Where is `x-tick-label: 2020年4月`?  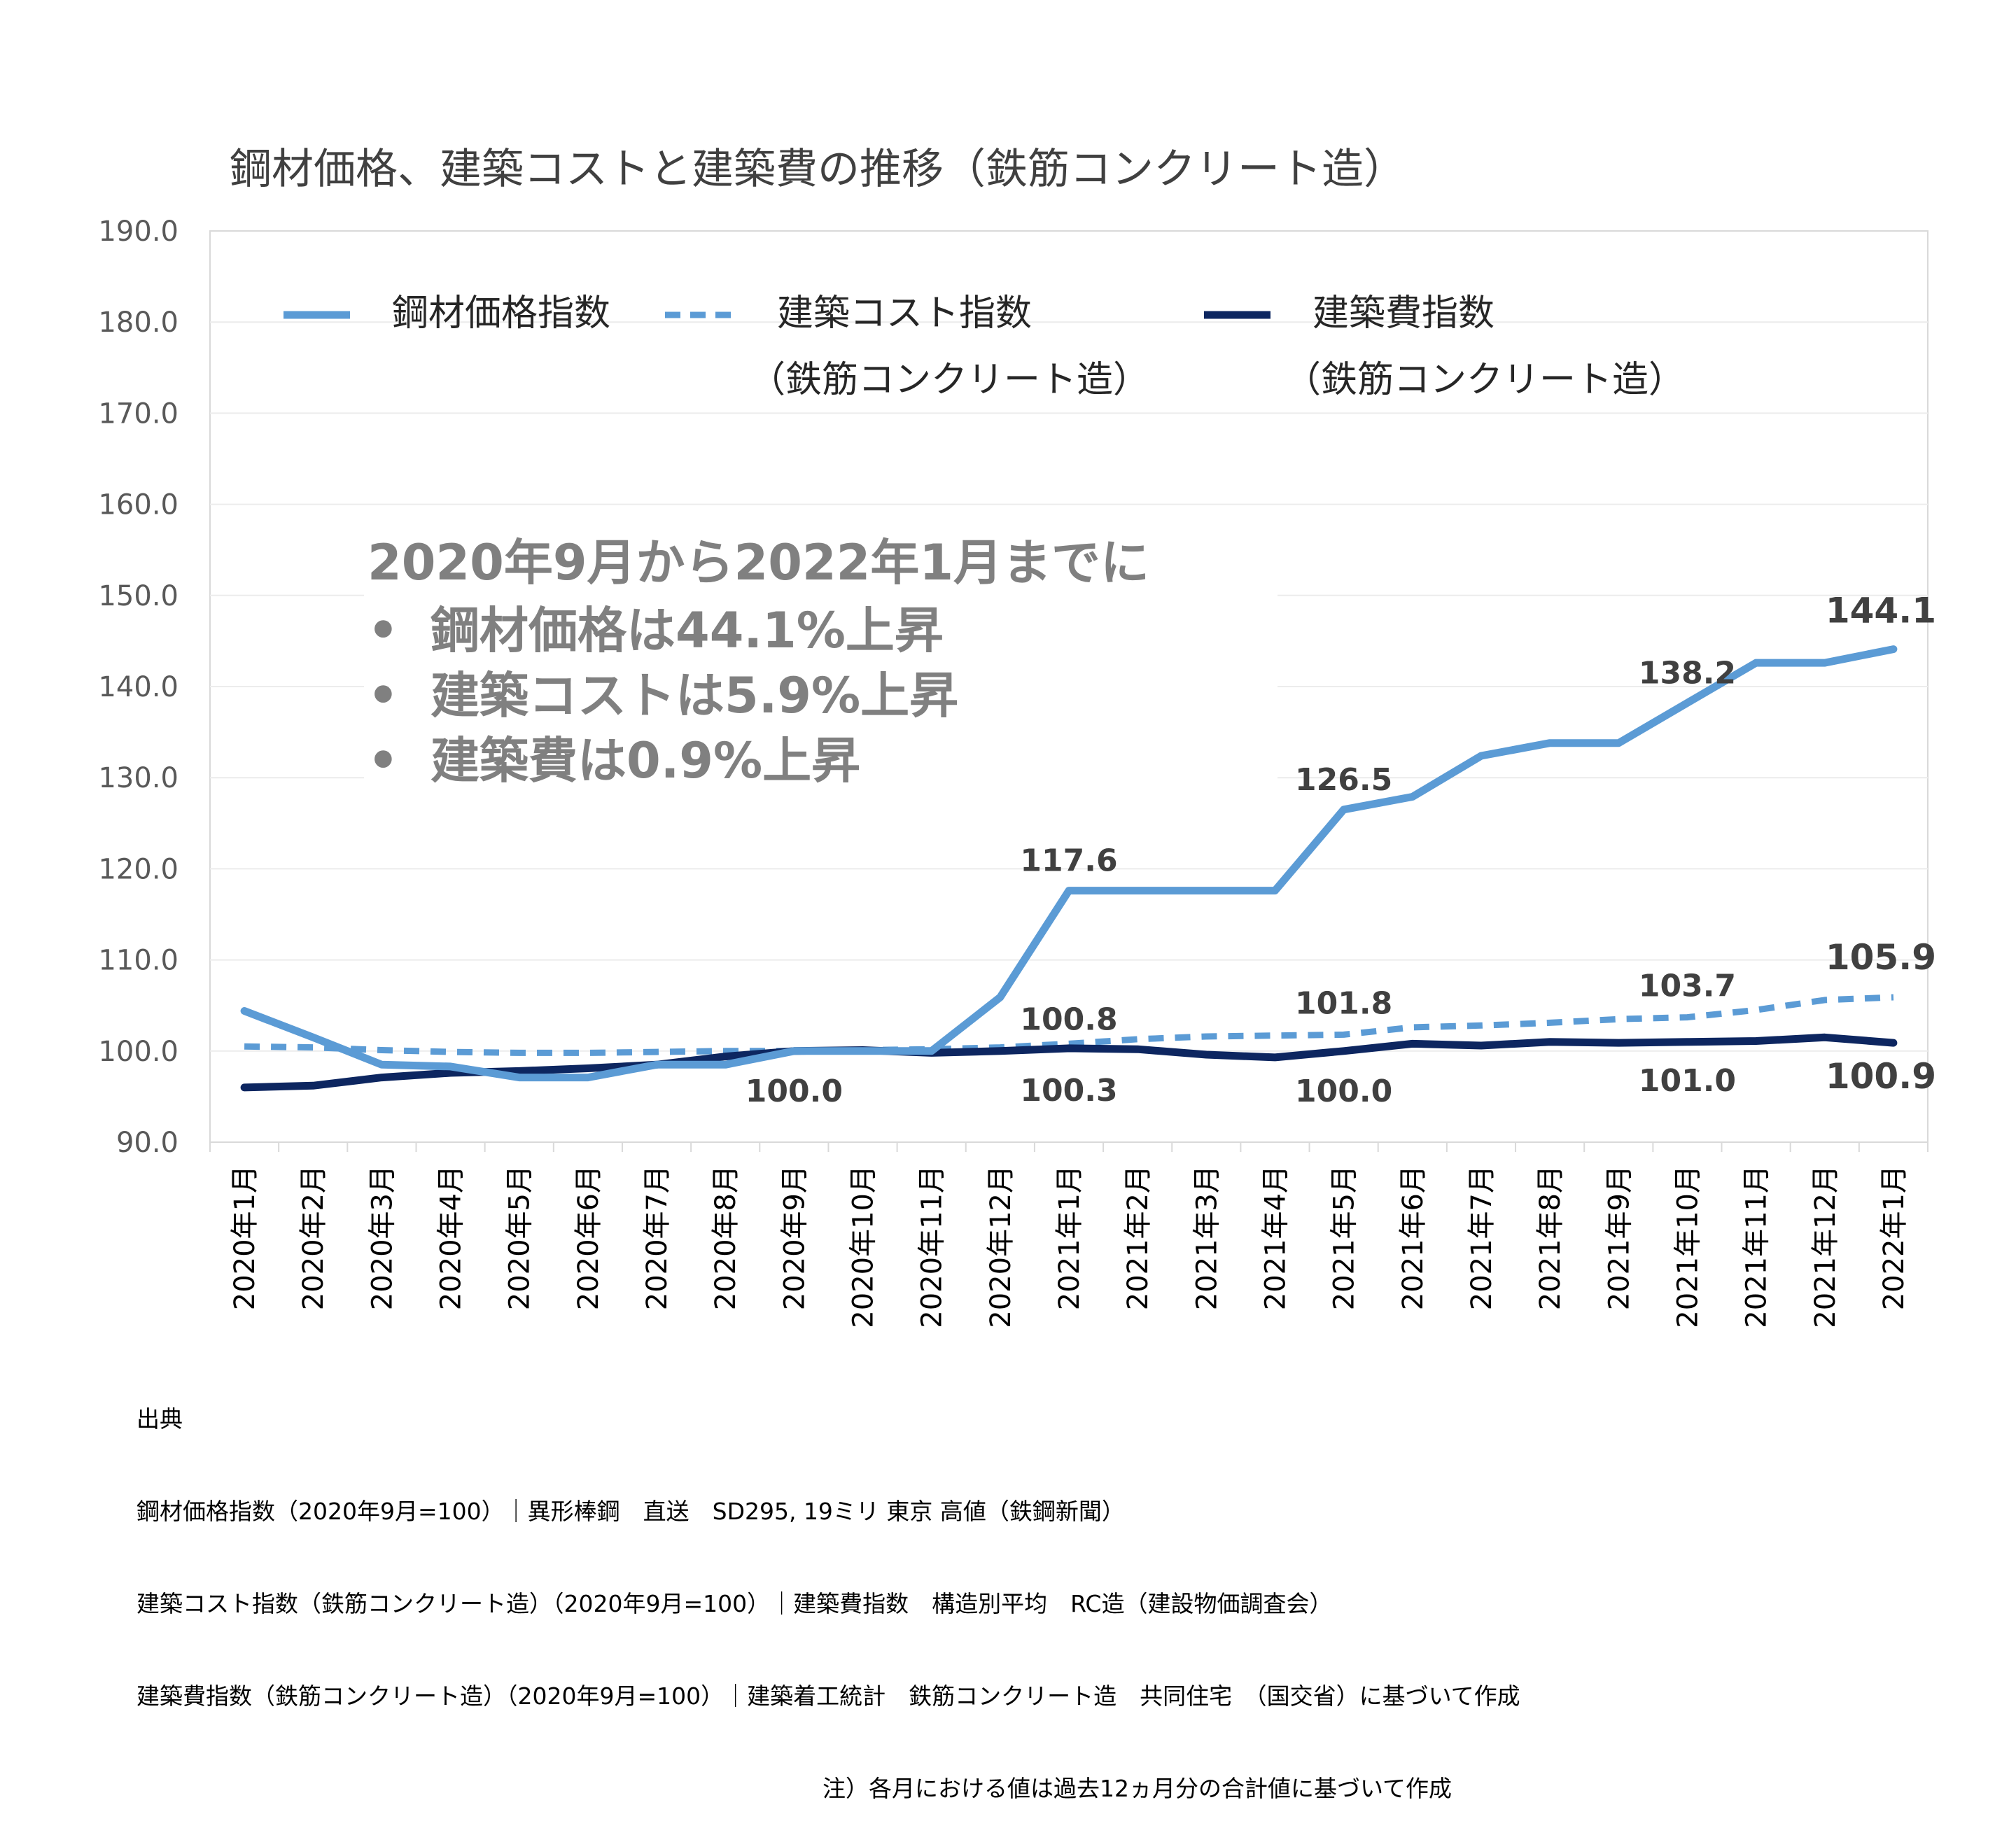
x-tick-label: 2020年4月 is located at coordinates (451, 1237).